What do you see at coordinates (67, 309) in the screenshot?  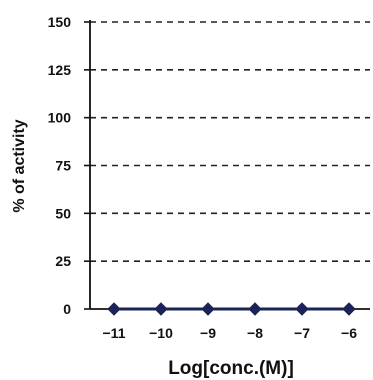 I see `y-tick-label-0: 0` at bounding box center [67, 309].